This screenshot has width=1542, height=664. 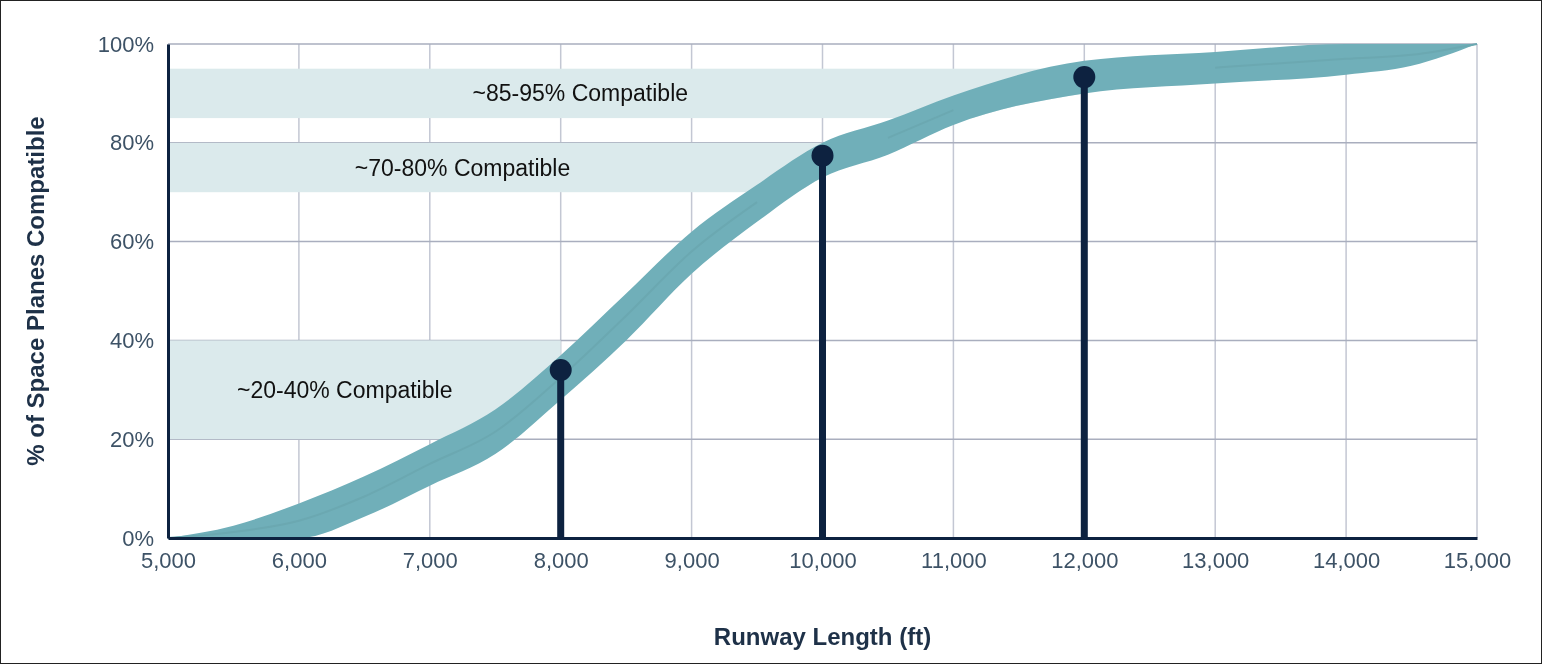 What do you see at coordinates (823, 560) in the screenshot?
I see `x-tick-label: 10,000` at bounding box center [823, 560].